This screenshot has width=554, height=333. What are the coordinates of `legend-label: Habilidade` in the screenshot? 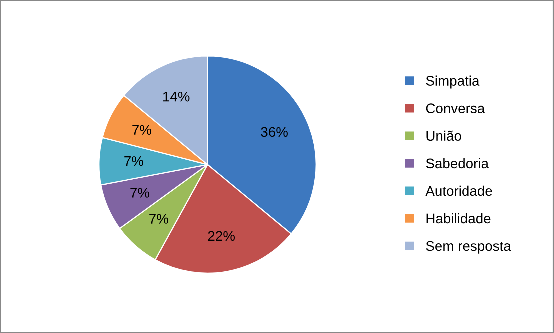 It's located at (458, 218).